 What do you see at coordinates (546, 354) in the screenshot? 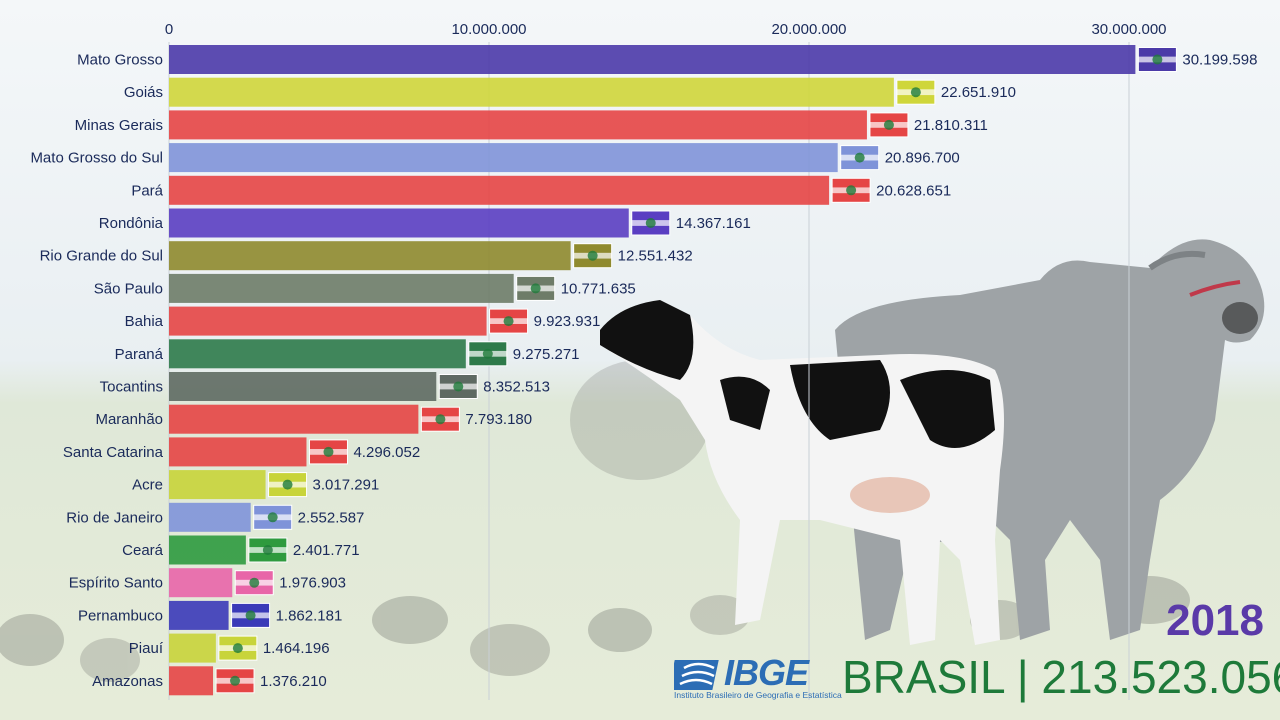
I see `value-label: 9.275.271` at bounding box center [546, 354].